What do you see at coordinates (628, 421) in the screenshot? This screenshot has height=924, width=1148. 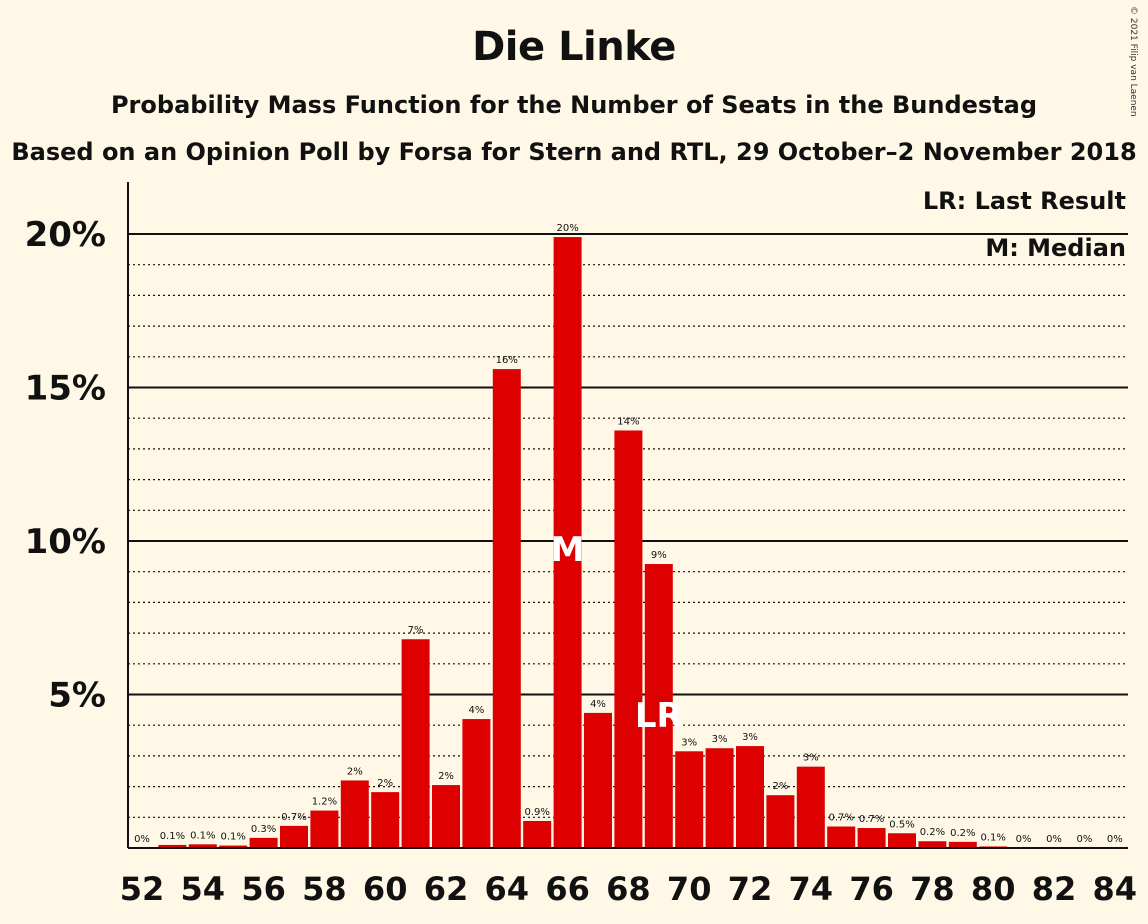 I see `bar-value-label: 14%` at bounding box center [628, 421].